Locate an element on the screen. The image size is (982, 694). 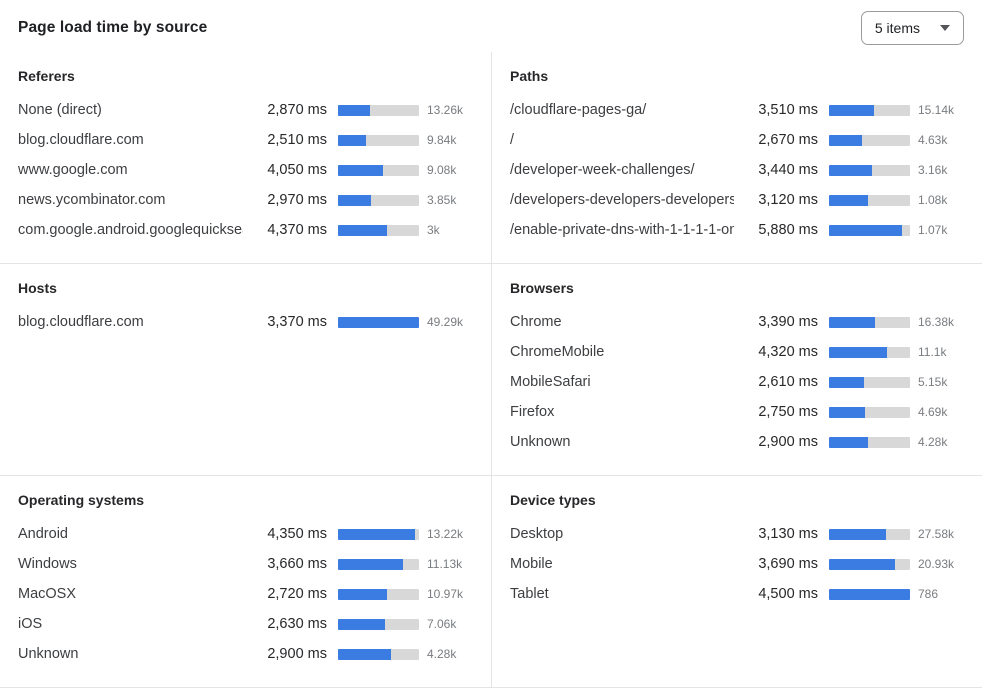
section-heading: Browsers is located at coordinates (542, 288).